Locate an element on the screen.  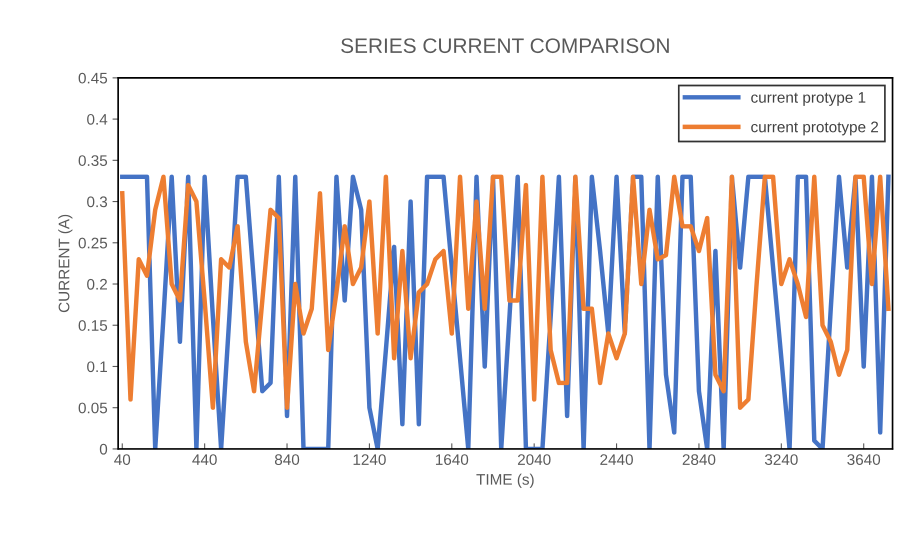
y-tick-label: 0.2 is located at coordinates (97, 284).